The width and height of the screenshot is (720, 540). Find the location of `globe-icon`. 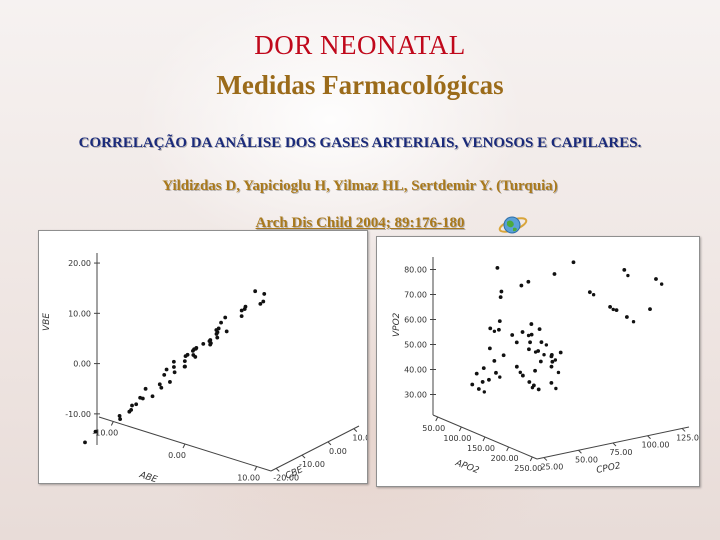

globe-icon is located at coordinates (513, 225).